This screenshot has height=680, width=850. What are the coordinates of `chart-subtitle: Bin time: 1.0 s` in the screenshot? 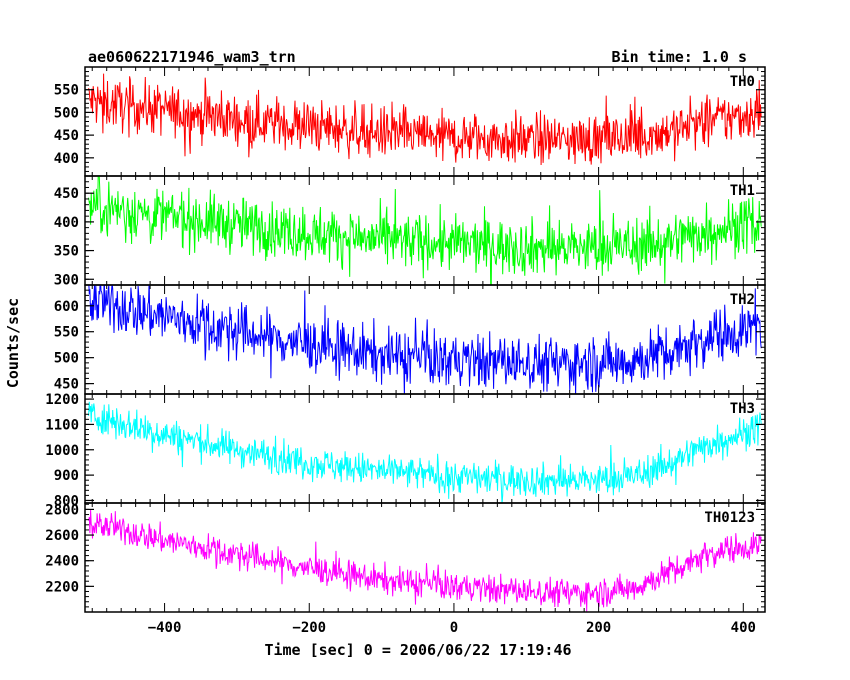 It's located at (679, 57).